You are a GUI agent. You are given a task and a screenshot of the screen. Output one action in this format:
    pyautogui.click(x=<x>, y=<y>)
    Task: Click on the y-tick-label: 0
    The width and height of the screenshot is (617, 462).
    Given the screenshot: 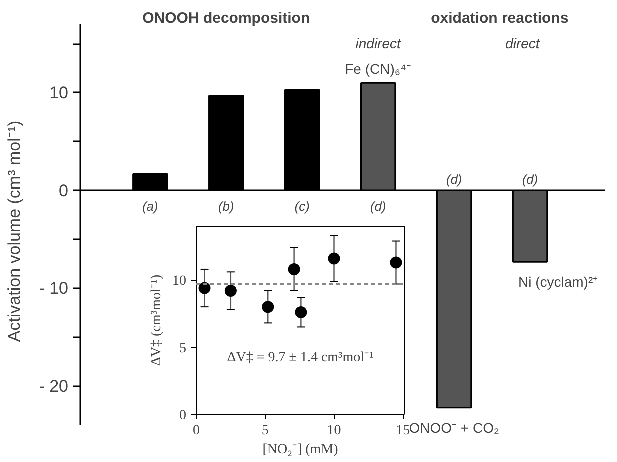 What is the action you would take?
    pyautogui.click(x=183, y=416)
    